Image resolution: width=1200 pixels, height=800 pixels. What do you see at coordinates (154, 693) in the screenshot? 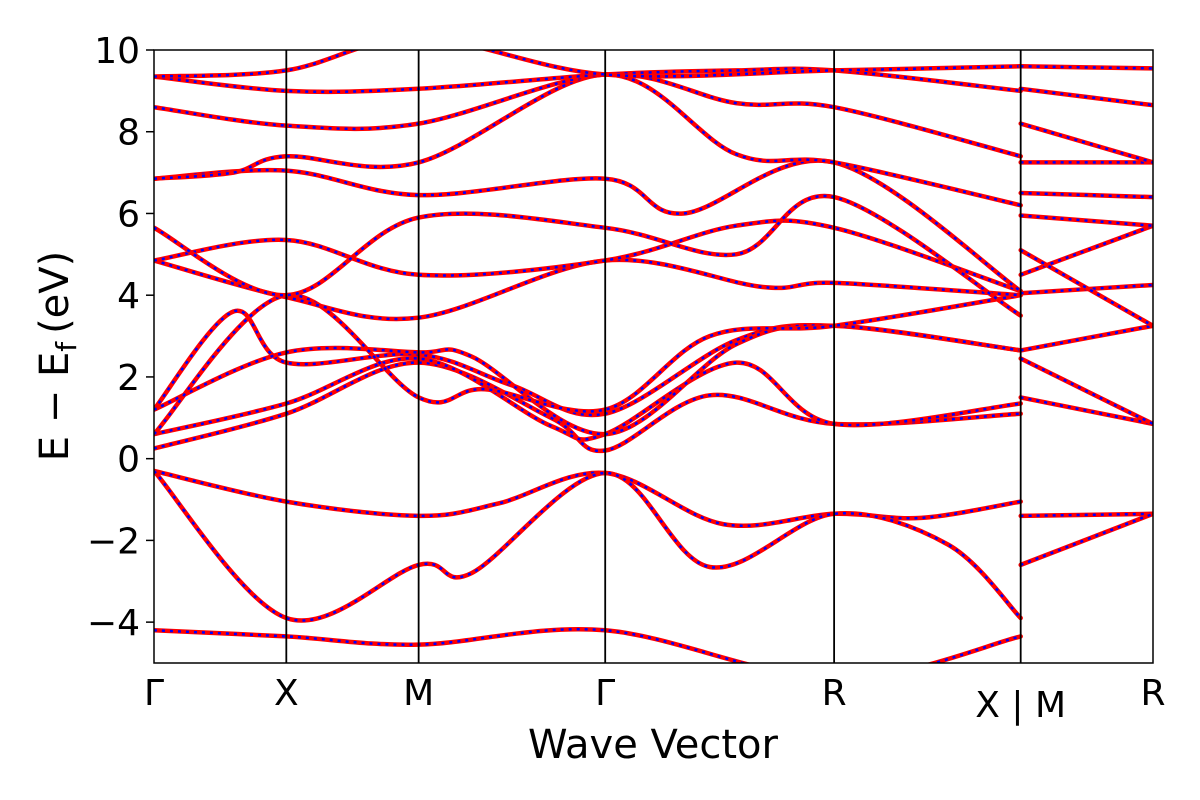
I see `x-tick-label-0: Γ` at bounding box center [154, 693].